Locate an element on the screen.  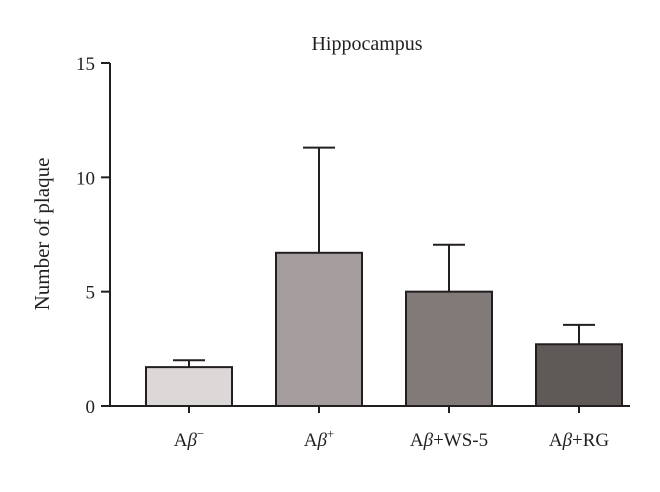
x-tick-label-3: Aβ+WS-5 is located at coordinates (449, 440).